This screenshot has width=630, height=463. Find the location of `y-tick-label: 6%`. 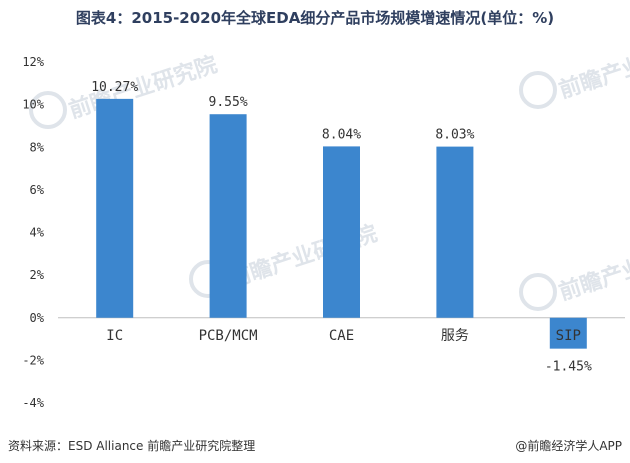

y-tick-label: 6% is located at coordinates (37, 190).